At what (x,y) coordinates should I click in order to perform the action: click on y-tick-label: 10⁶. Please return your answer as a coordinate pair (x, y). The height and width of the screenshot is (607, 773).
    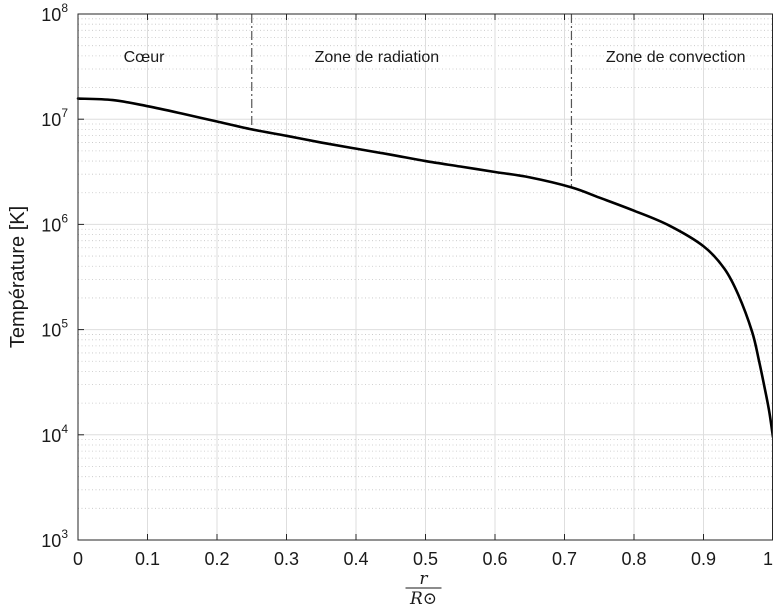
    Looking at the image, I should click on (54, 223).